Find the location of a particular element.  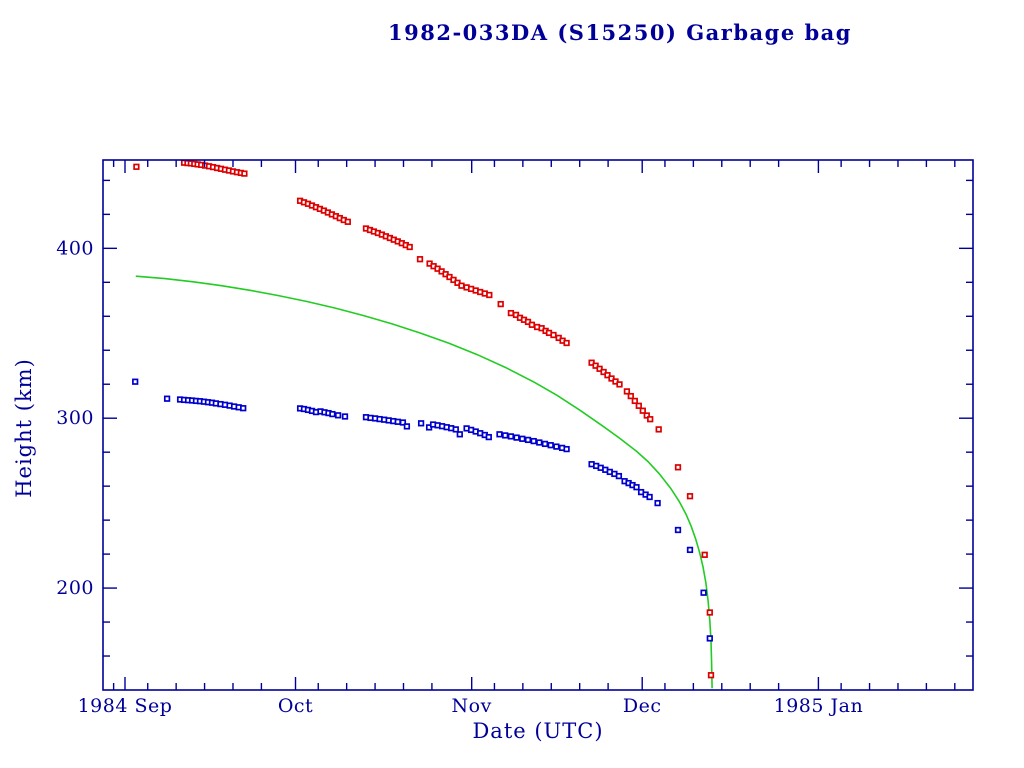

x-tick-label: 1984 Sep is located at coordinates (125, 706).